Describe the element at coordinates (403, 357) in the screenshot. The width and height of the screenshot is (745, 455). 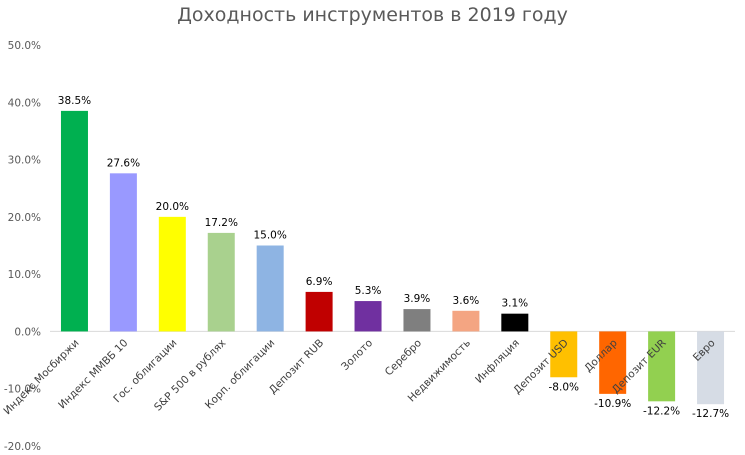
I see `category-label: Серебро` at that location.